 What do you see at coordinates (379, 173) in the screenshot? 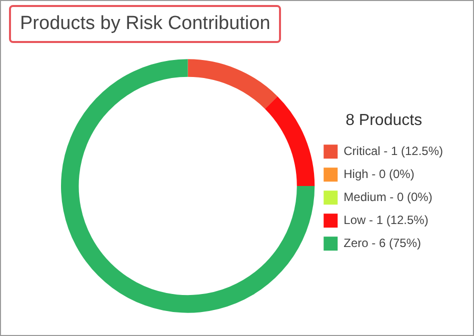
I see `legend-label: High - 0 (0%)` at bounding box center [379, 173].